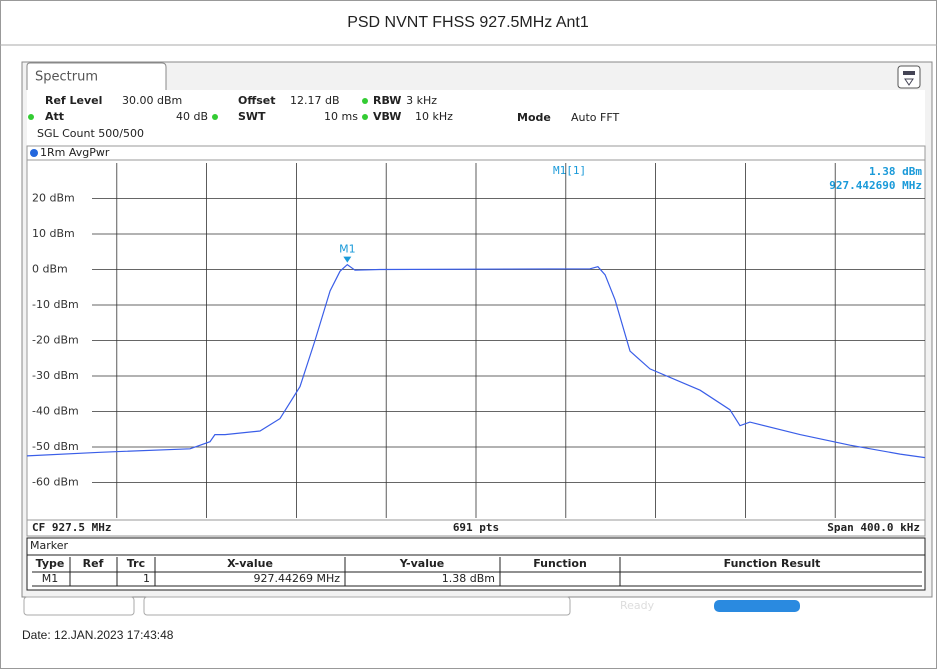 Image resolution: width=937 pixels, height=669 pixels. What do you see at coordinates (49, 545) in the screenshot?
I see `marker-table-title: Marker` at bounding box center [49, 545].